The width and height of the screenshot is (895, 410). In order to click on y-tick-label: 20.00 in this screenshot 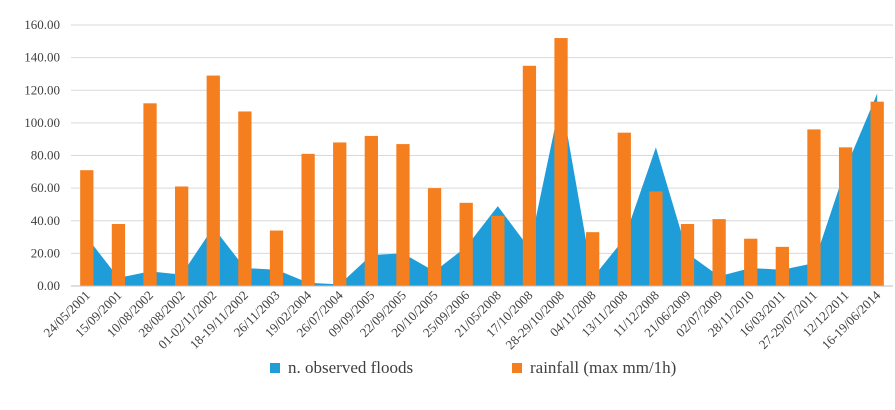, I will do `click(45, 252)`.